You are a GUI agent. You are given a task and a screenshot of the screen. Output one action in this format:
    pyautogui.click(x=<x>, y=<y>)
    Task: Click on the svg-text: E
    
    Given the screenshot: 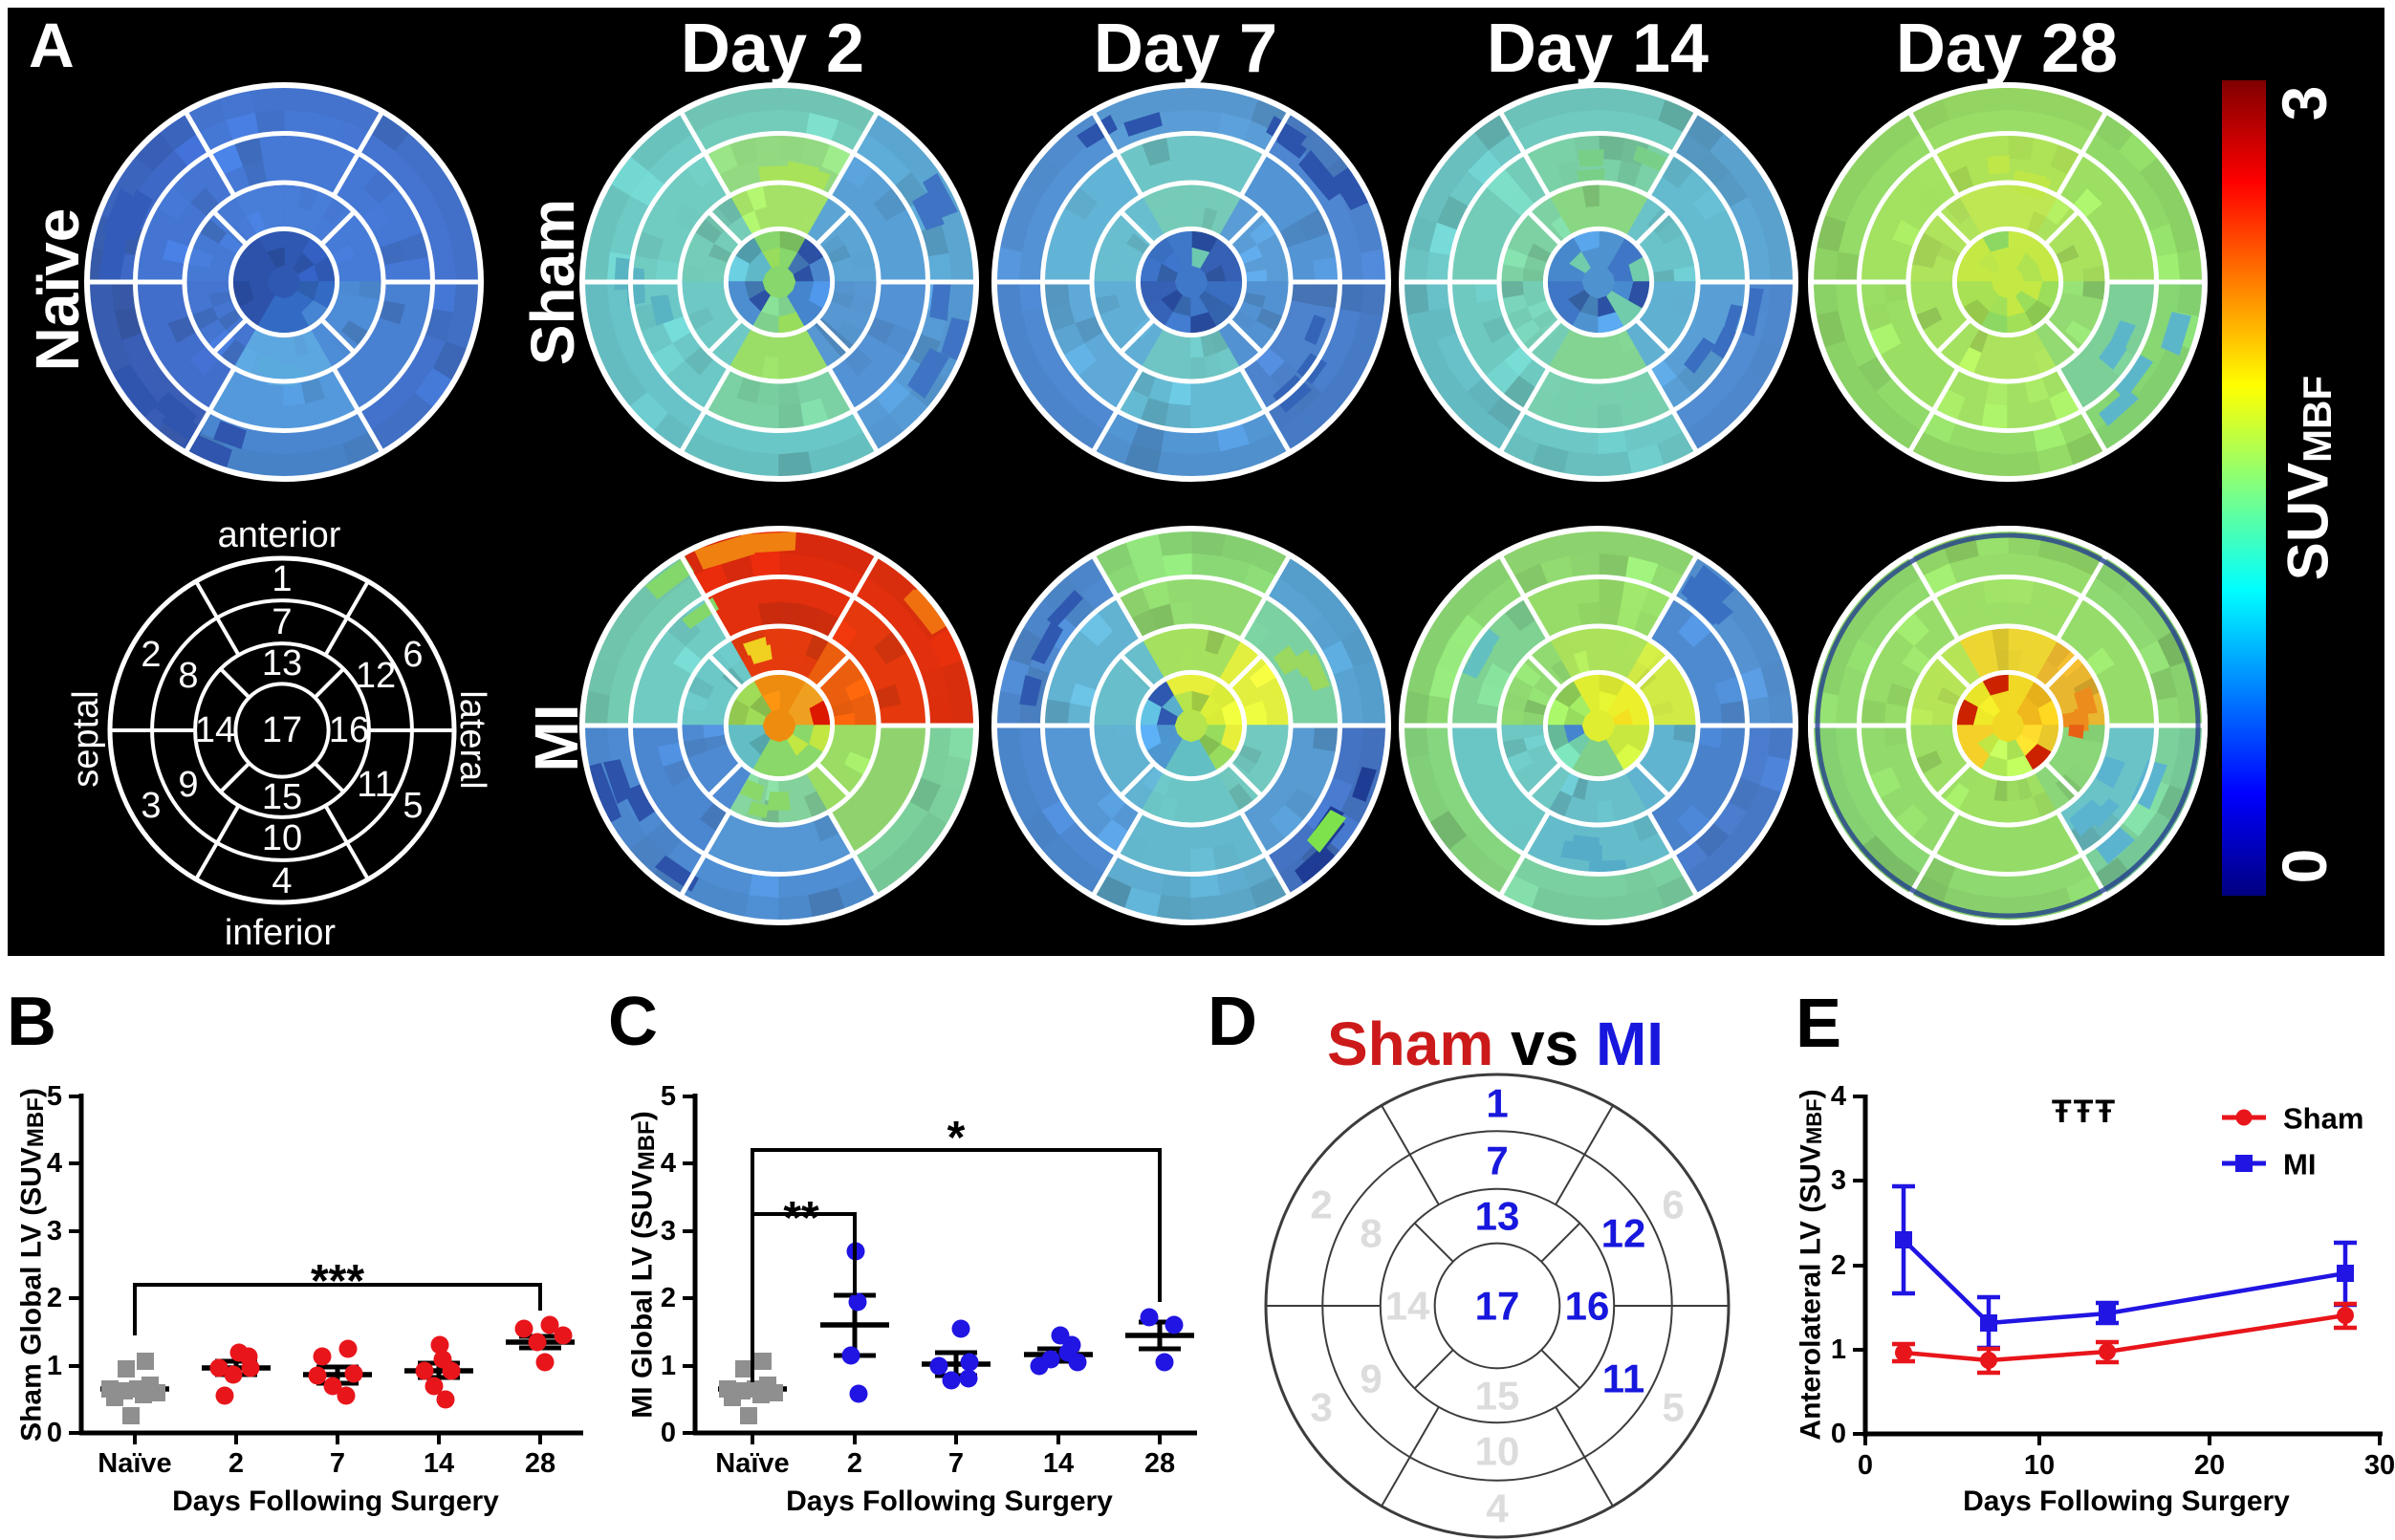 What is the action you would take?
    pyautogui.click(x=1818, y=1024)
    